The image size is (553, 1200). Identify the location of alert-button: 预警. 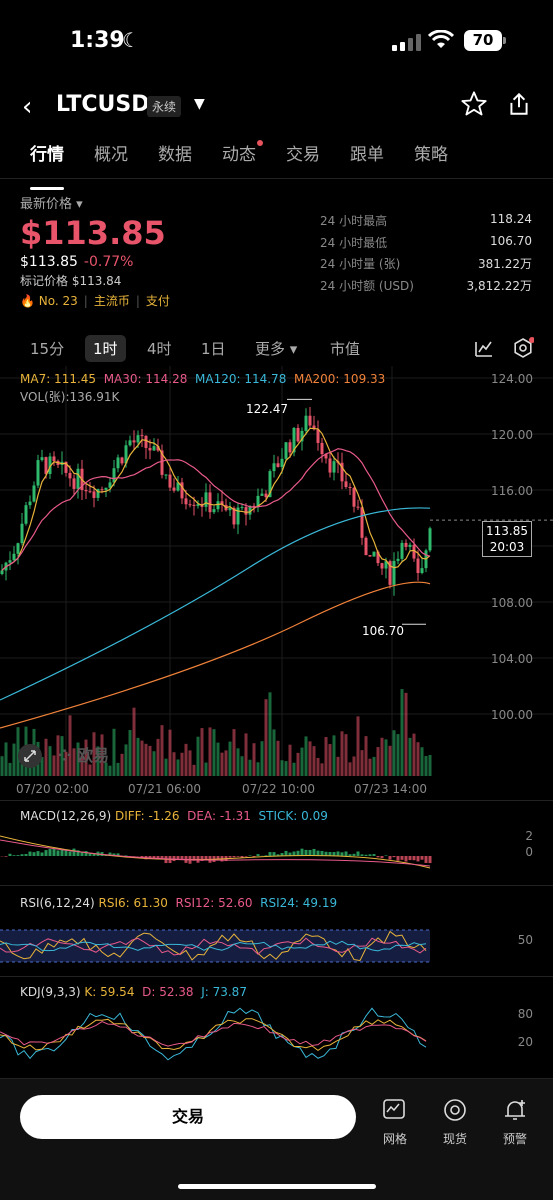
(515, 1122).